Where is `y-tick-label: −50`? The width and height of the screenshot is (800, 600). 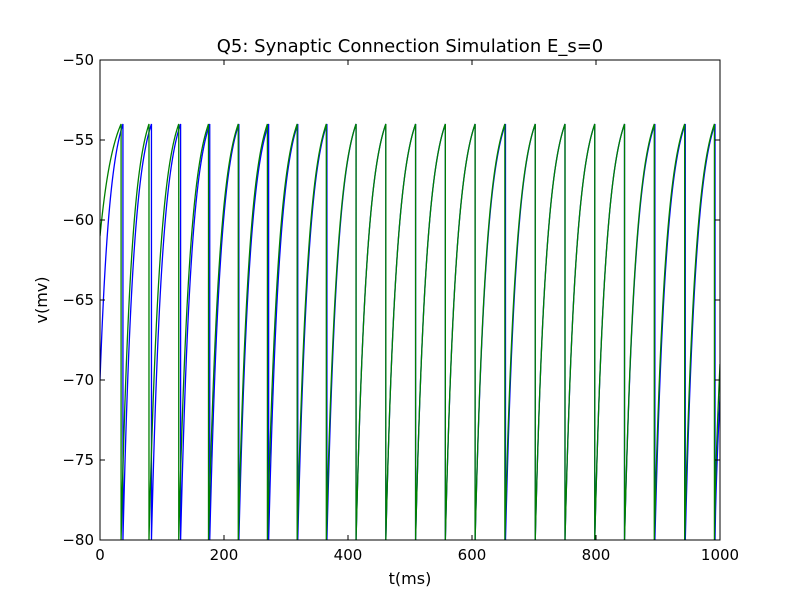 y-tick-label: −50 is located at coordinates (78, 60).